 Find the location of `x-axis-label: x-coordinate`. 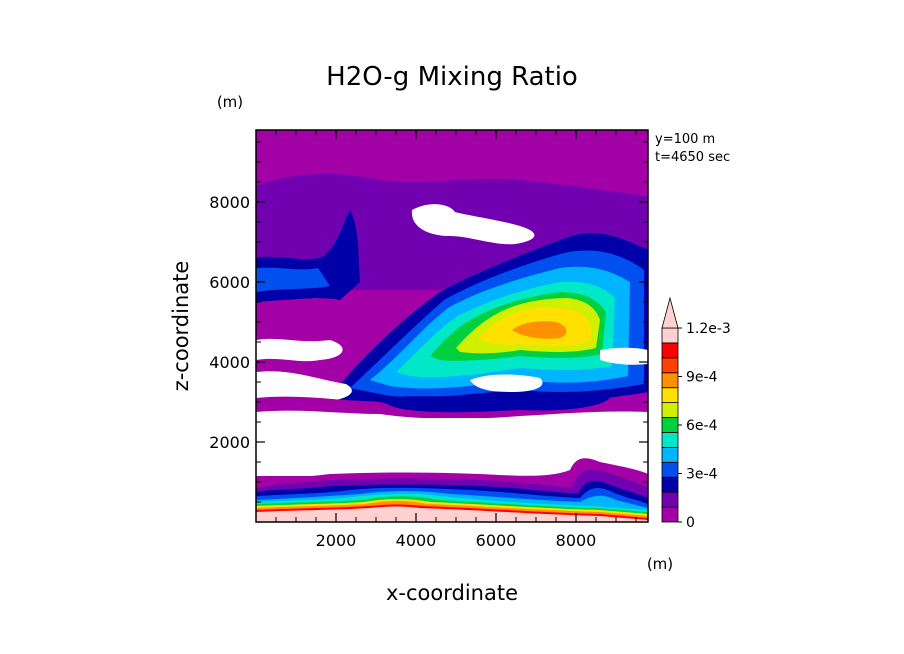

x-axis-label: x-coordinate is located at coordinates (452, 593).